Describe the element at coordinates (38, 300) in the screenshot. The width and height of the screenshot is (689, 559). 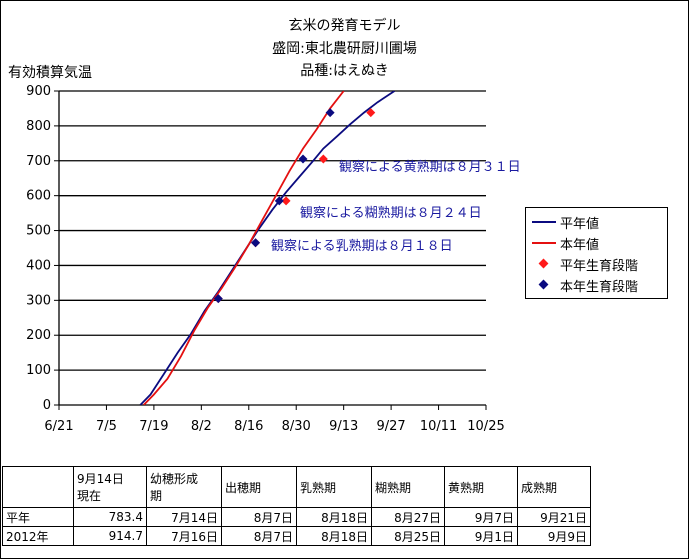
I see `y-tick-label: 300` at that location.